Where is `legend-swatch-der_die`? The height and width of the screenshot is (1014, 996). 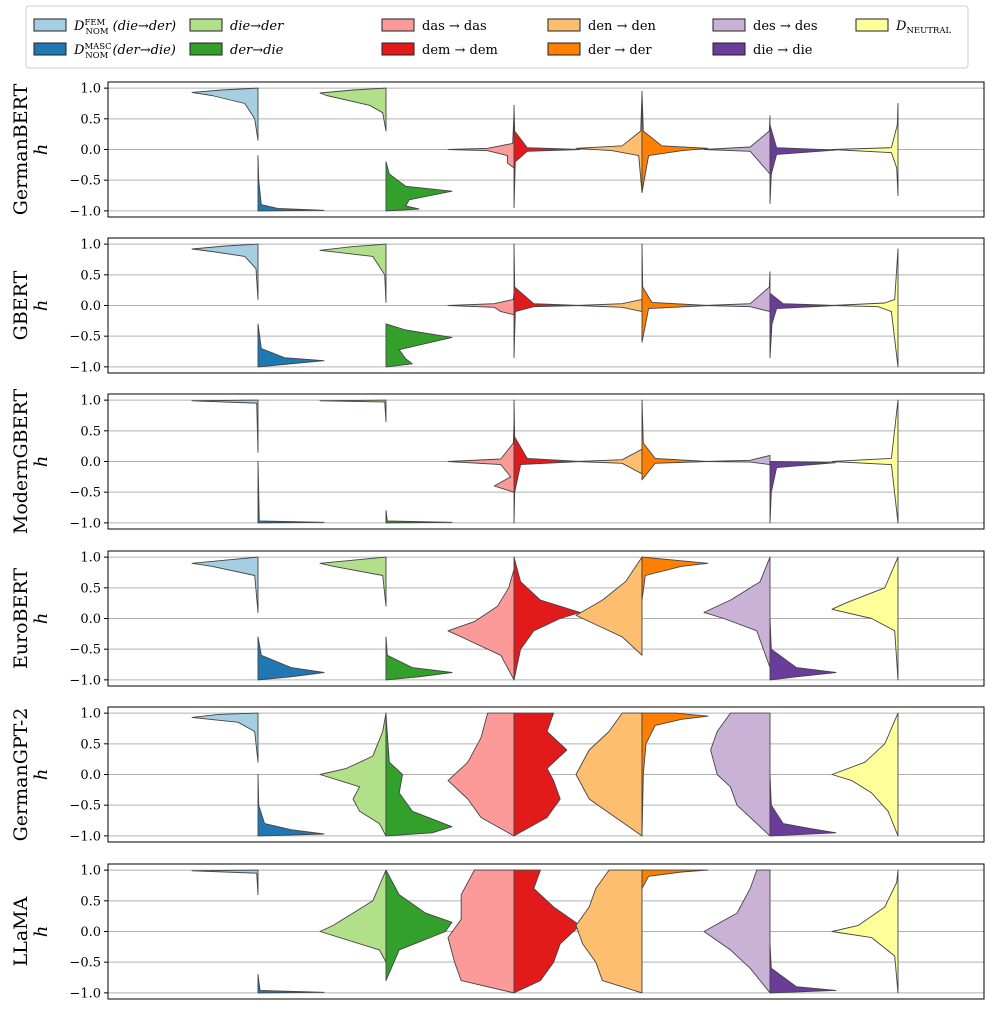
legend-swatch-der_die is located at coordinates (206, 49).